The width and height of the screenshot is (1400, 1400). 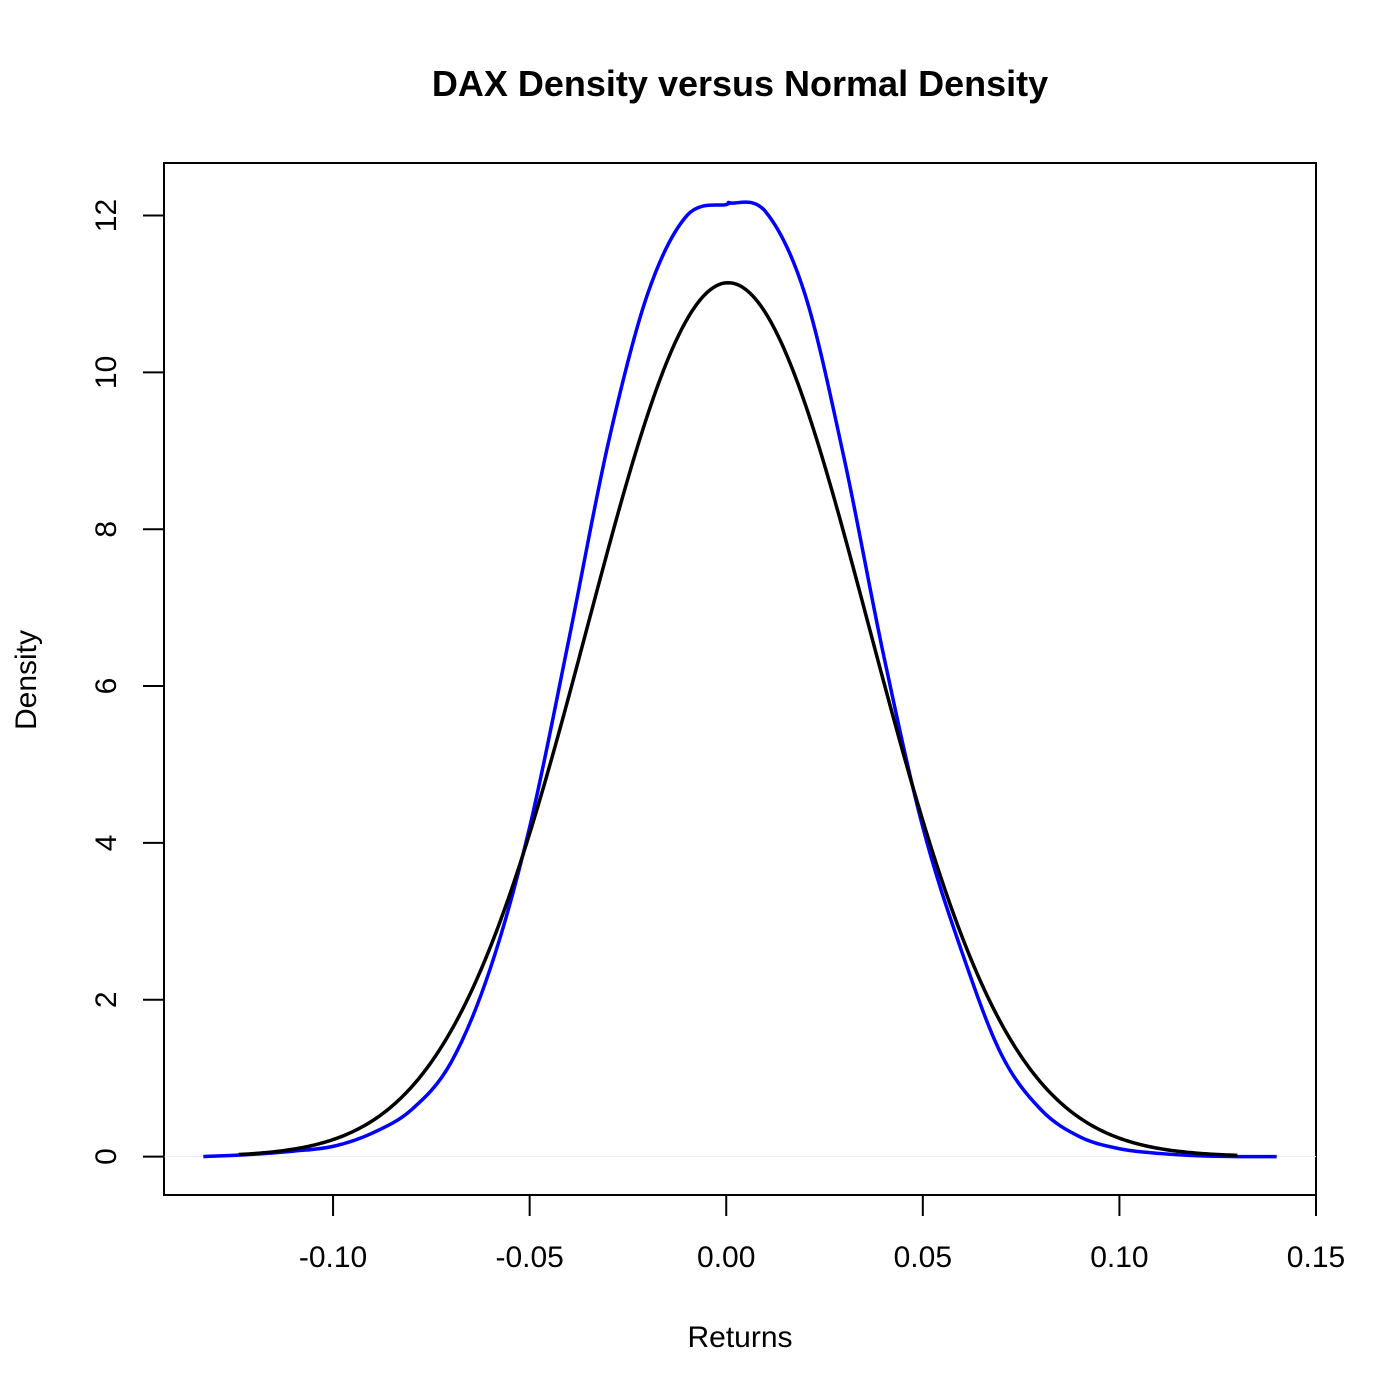 I want to click on x-tick-label: -0.05, so click(x=529, y=1257).